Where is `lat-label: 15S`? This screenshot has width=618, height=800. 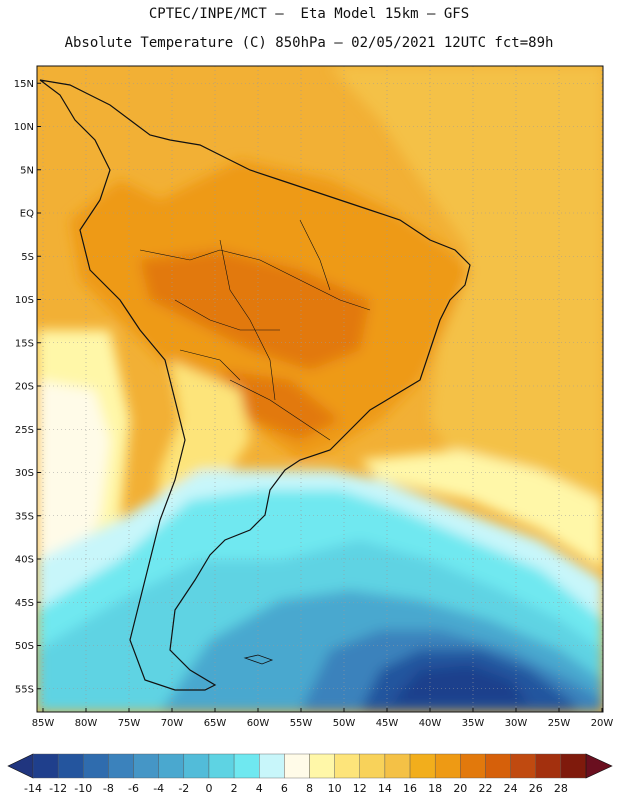 lat-label: 15S is located at coordinates (24, 343).